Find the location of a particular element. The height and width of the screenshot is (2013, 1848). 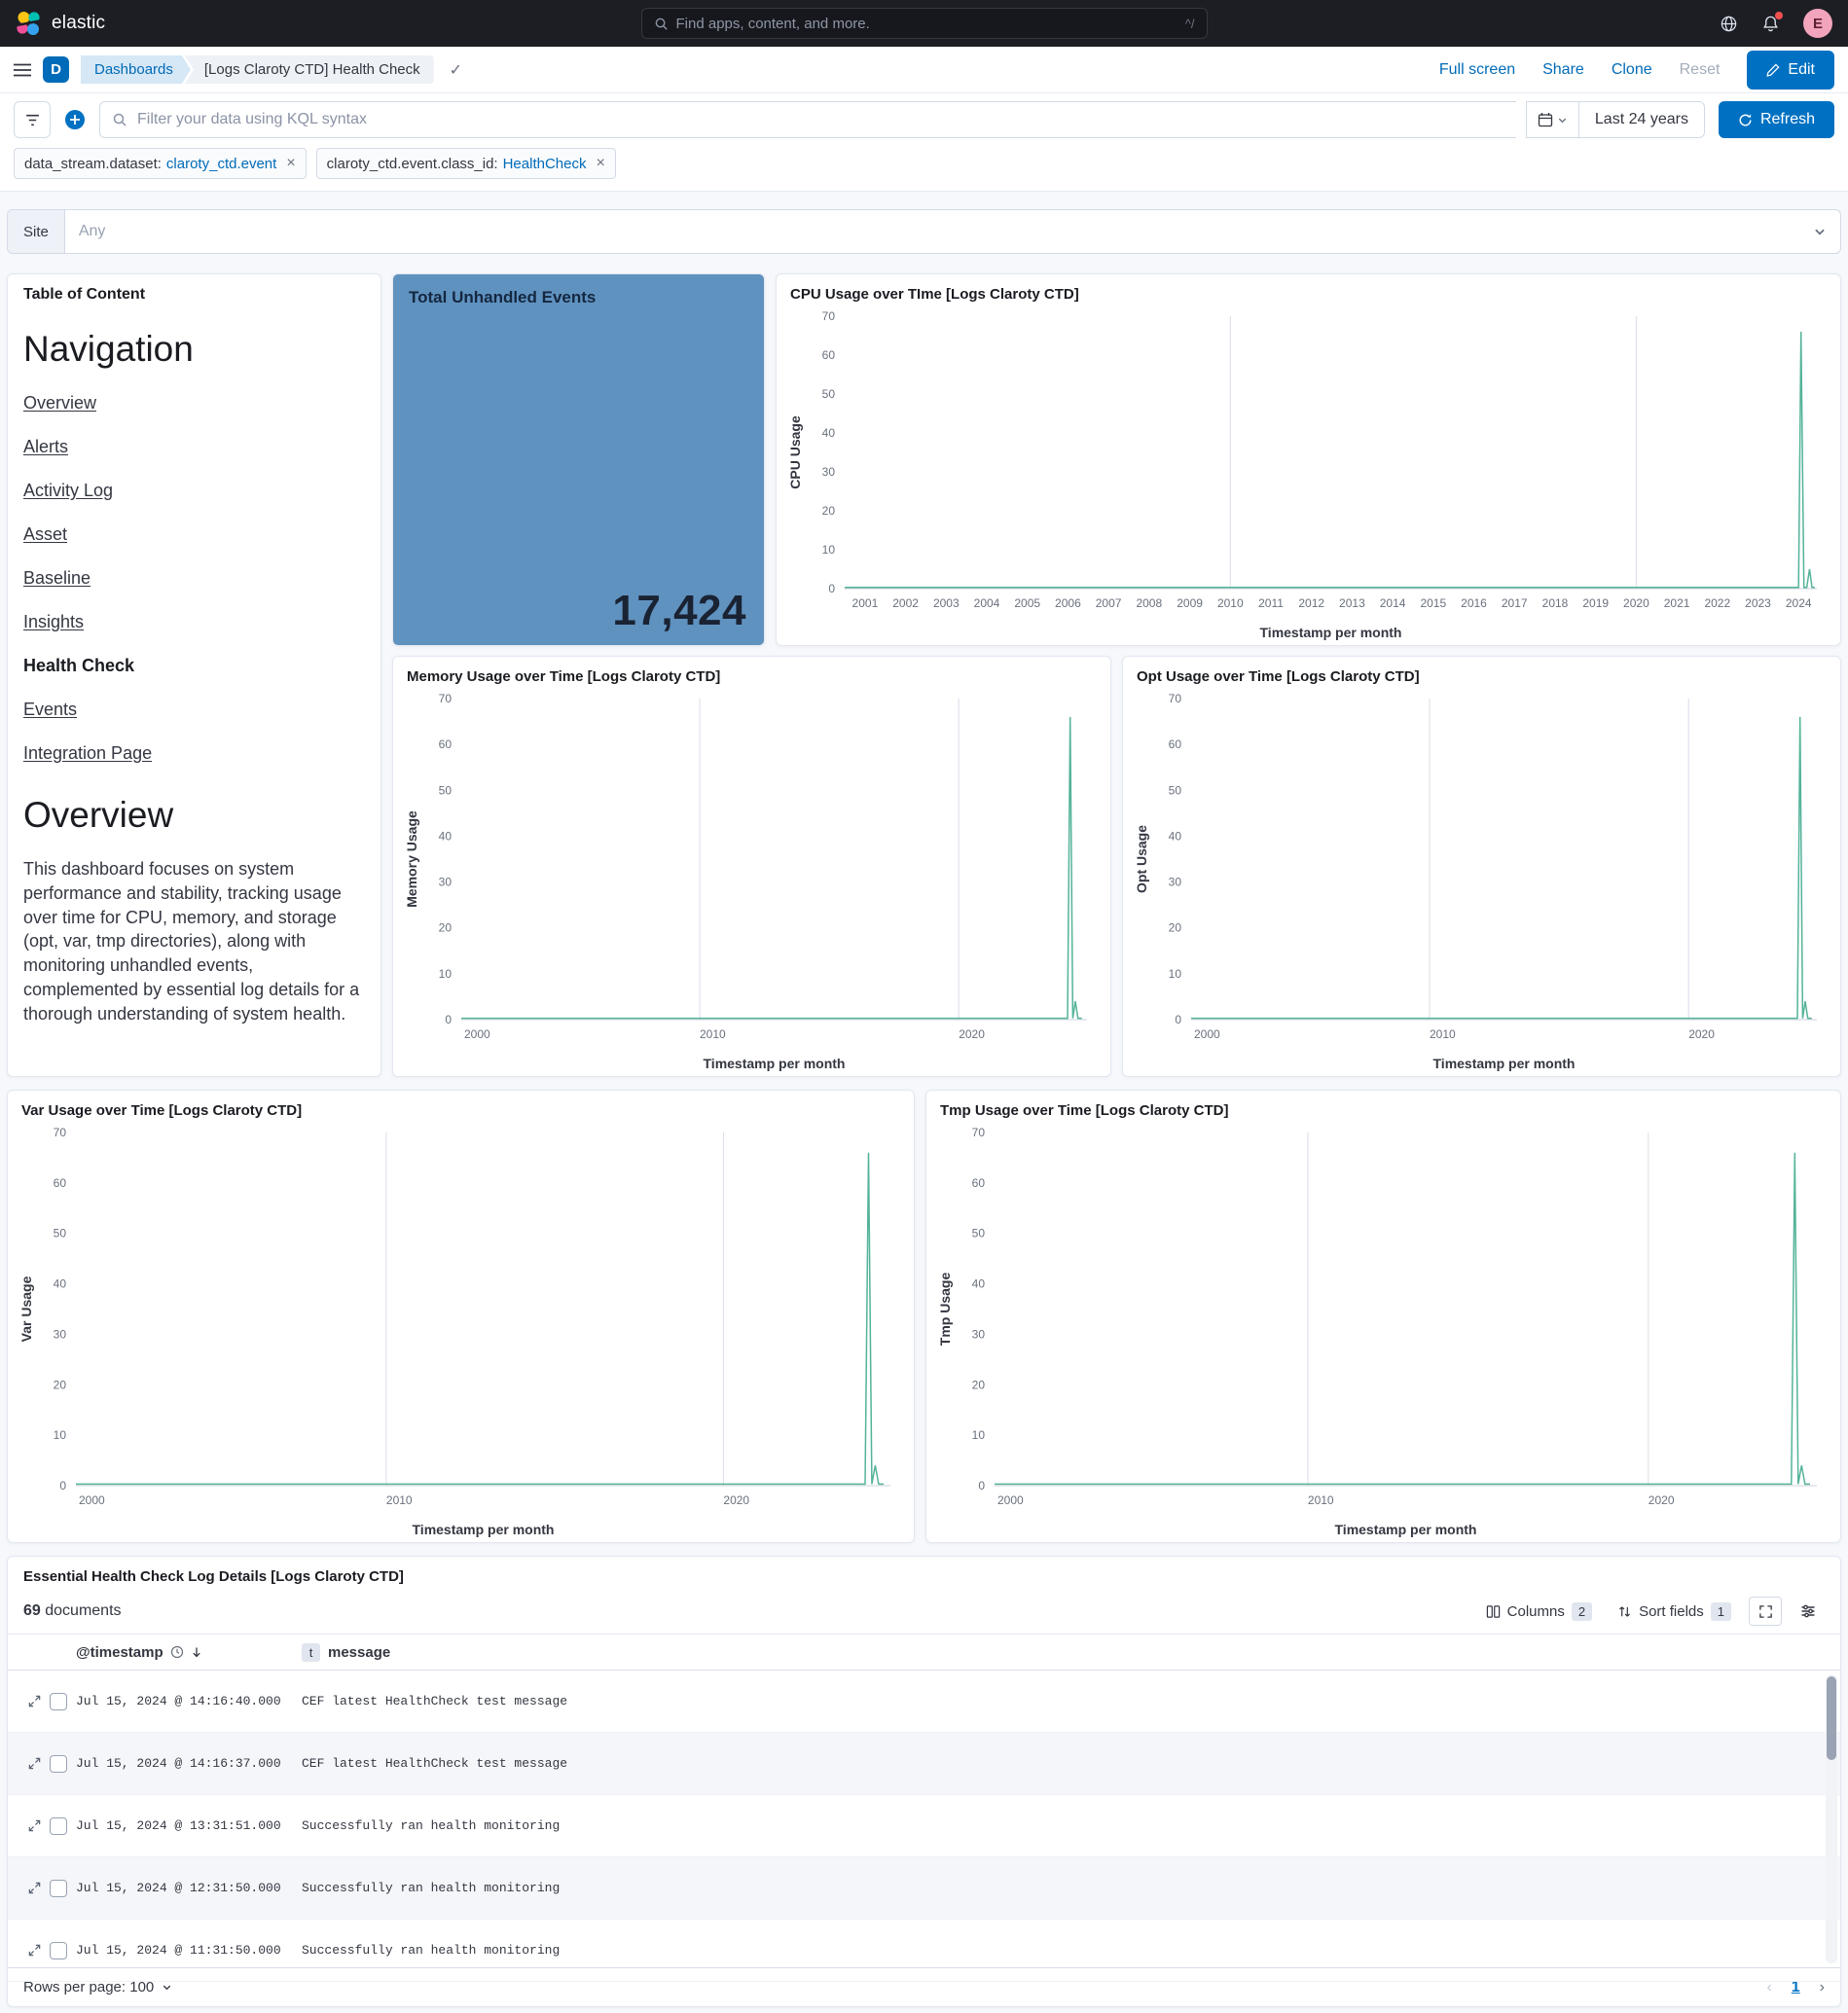

edit-button: Edit is located at coordinates (1790, 70).